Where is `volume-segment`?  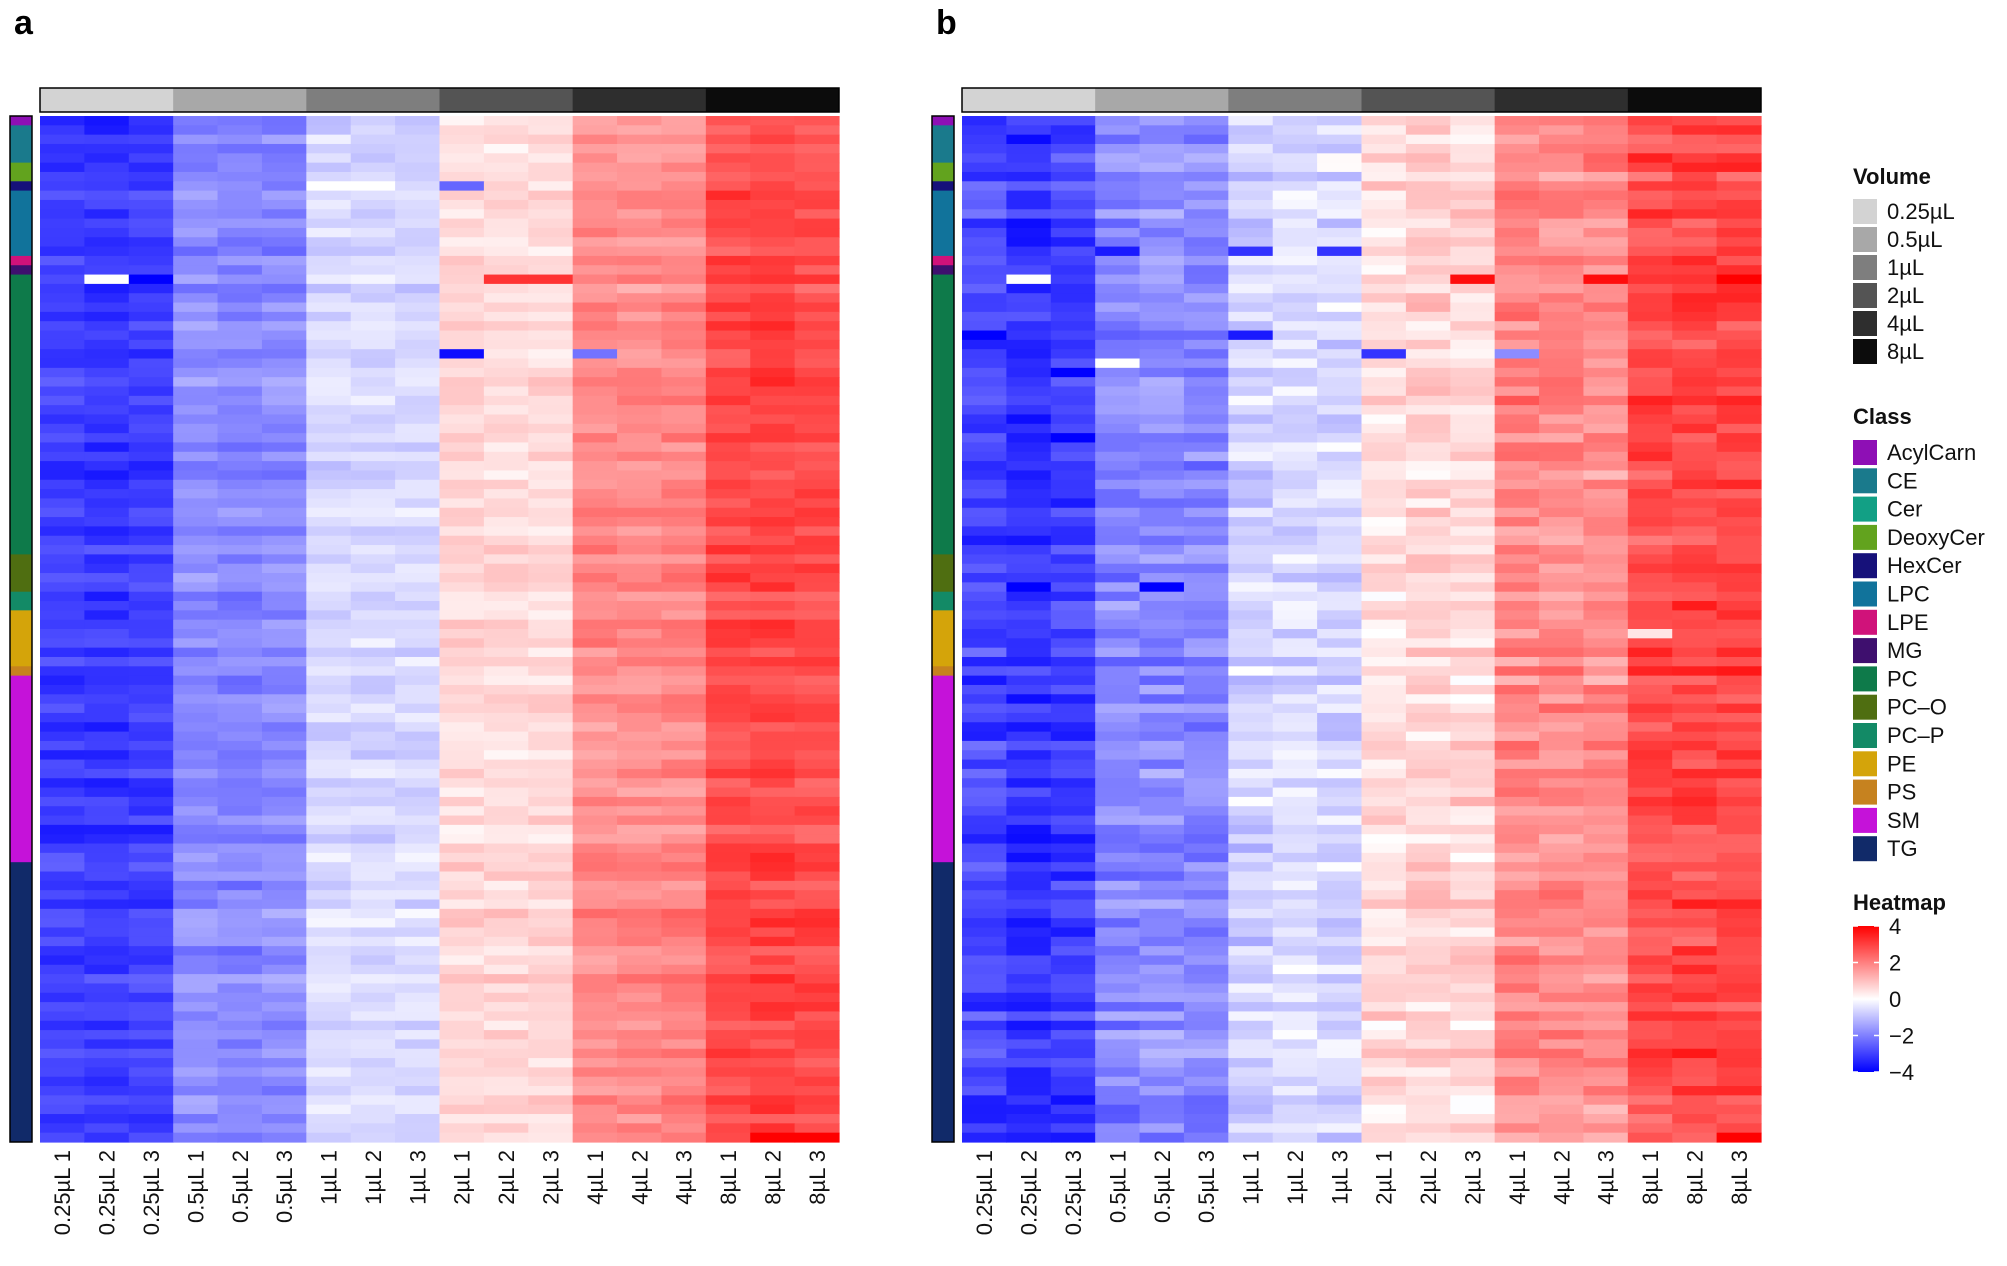
volume-segment is located at coordinates (1694, 100).